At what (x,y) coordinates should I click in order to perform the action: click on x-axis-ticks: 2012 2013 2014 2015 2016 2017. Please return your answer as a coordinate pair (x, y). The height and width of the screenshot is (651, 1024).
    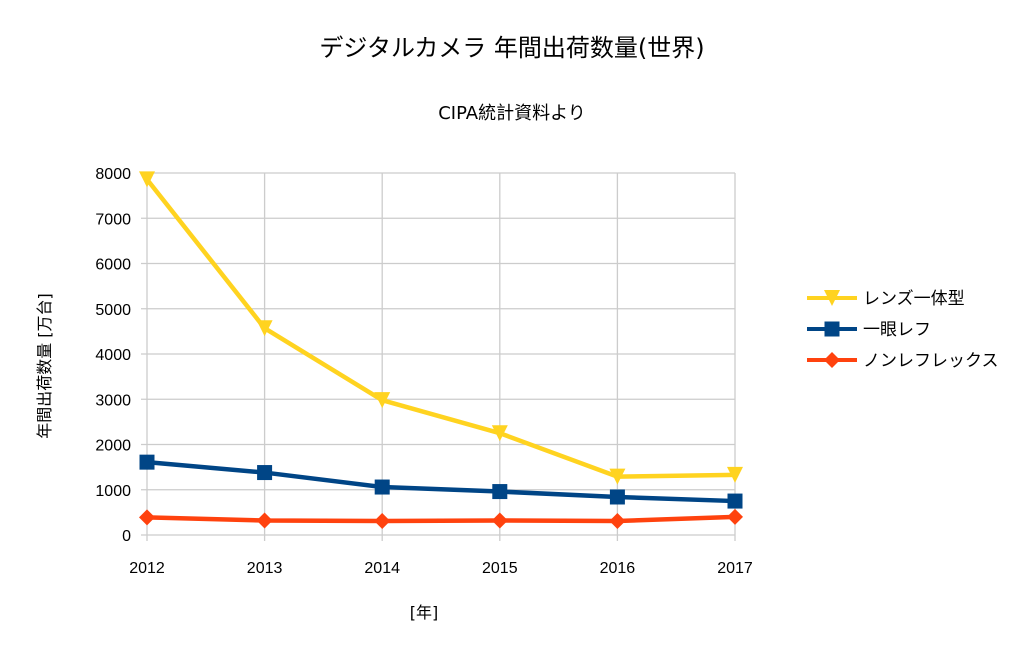
    Looking at the image, I should click on (441, 568).